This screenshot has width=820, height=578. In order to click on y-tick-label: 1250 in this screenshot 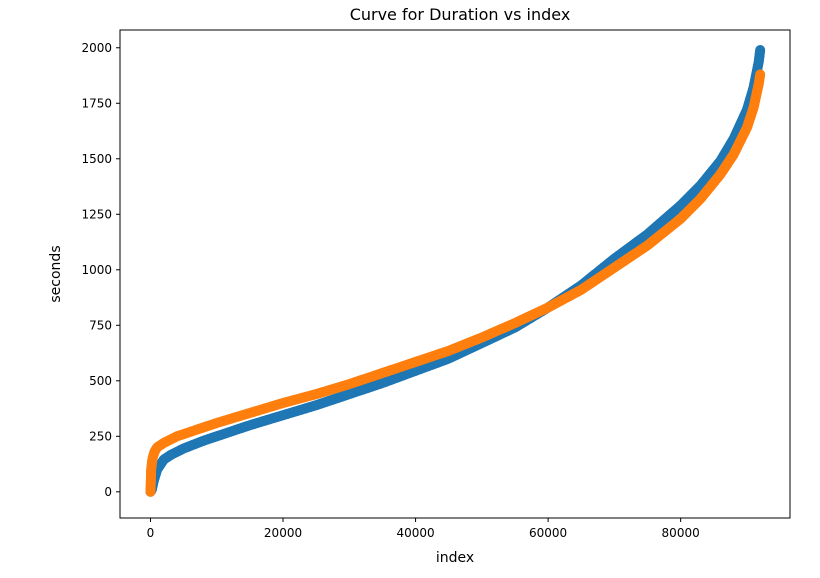, I will do `click(96, 214)`.